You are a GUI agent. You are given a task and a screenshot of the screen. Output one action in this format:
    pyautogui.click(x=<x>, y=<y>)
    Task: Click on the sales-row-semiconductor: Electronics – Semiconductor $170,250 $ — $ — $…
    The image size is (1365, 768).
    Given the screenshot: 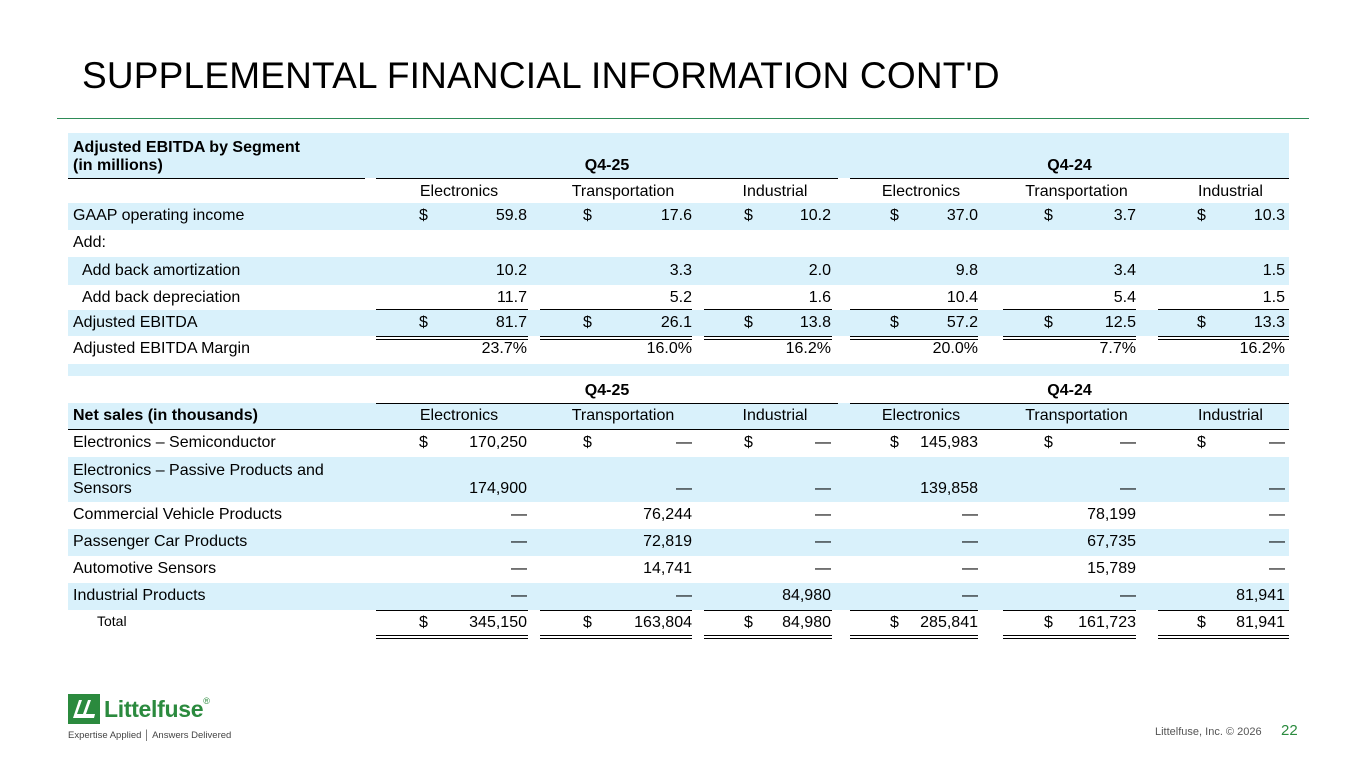 What is the action you would take?
    pyautogui.click(x=678, y=443)
    